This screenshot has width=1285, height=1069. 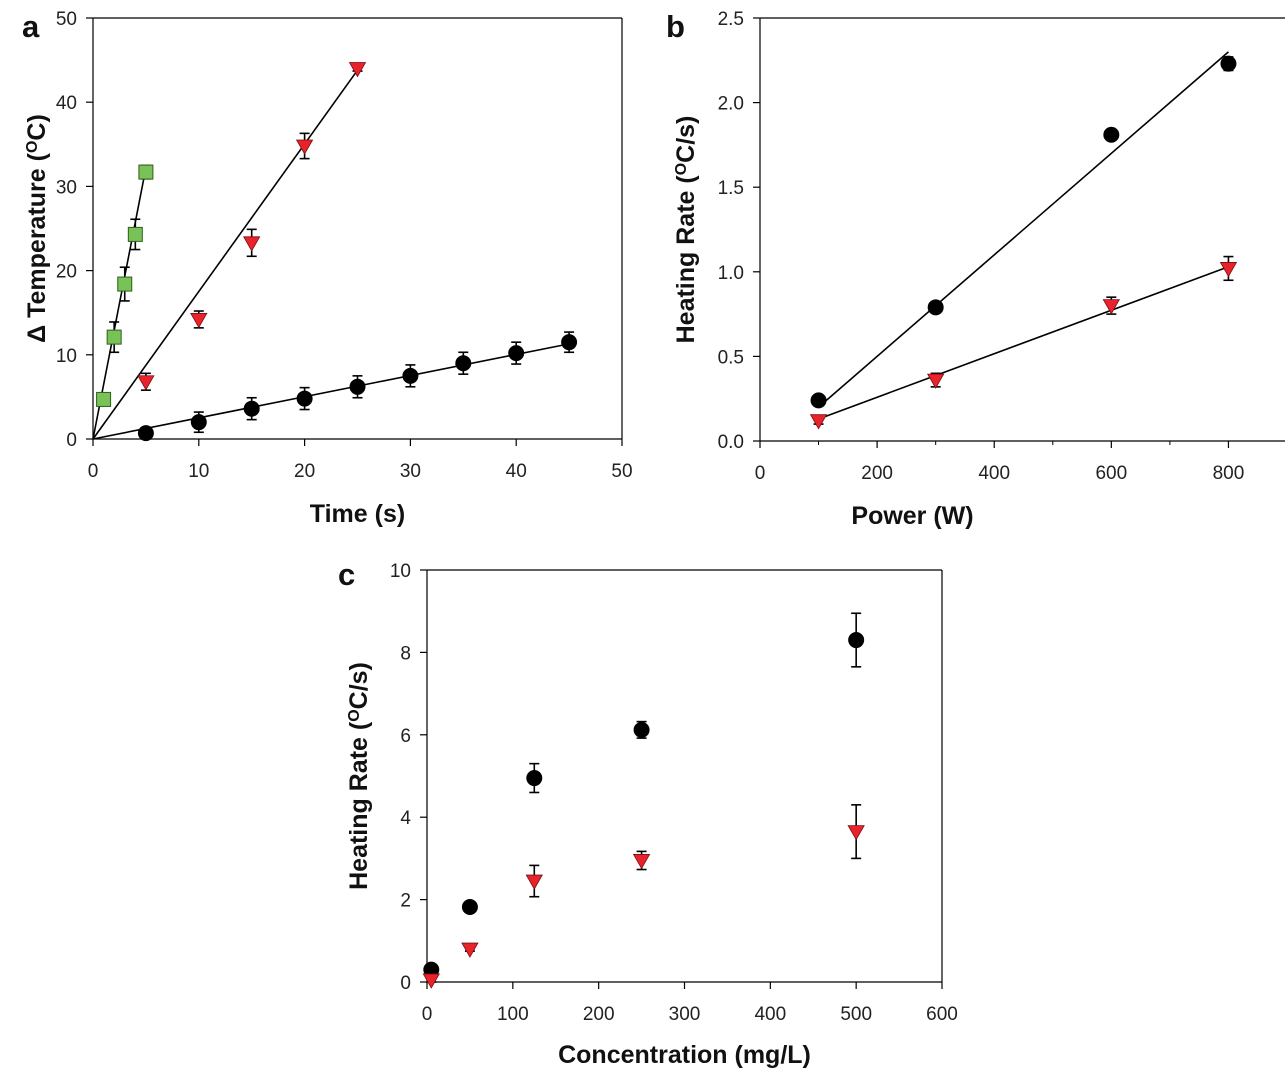 What do you see at coordinates (405, 653) in the screenshot?
I see `y-tick-label: 8` at bounding box center [405, 653].